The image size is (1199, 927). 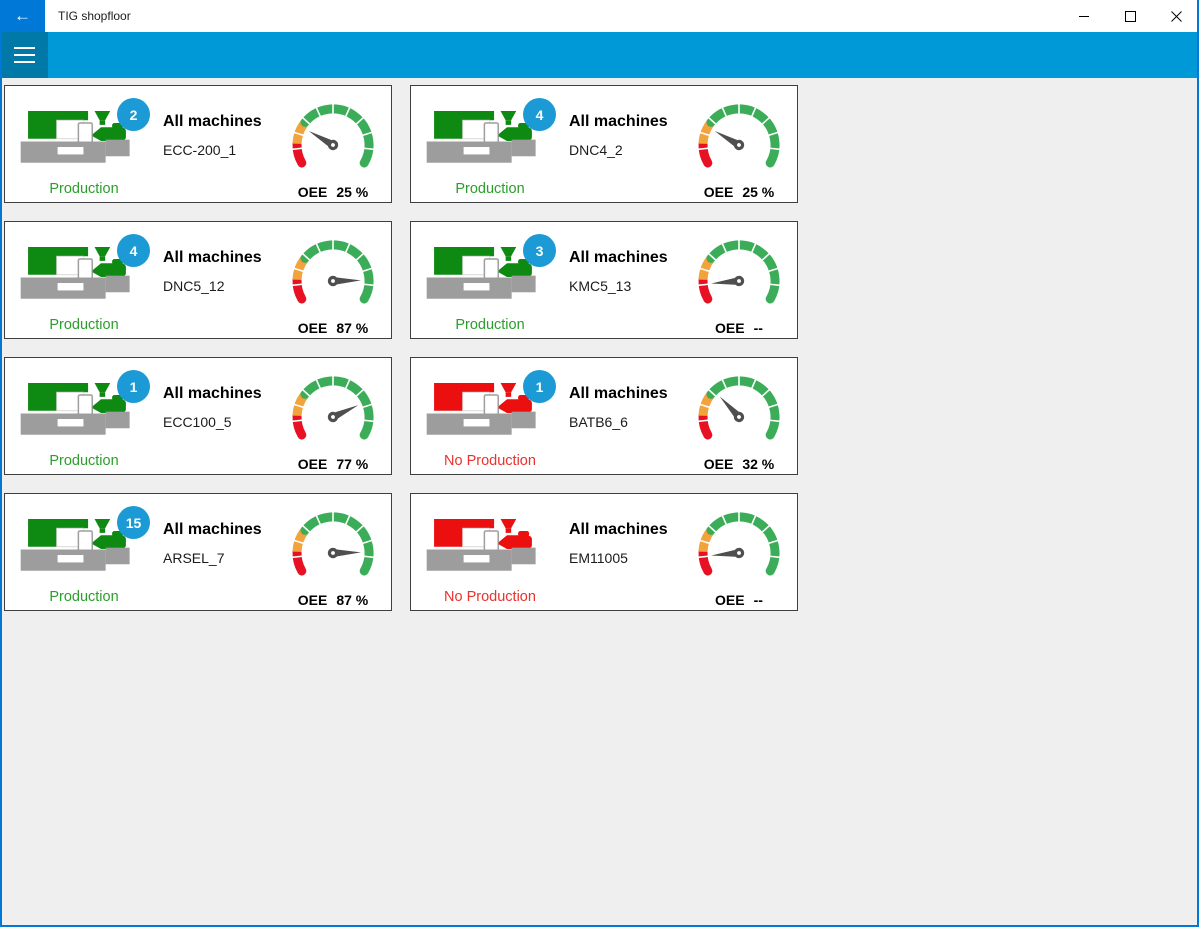 I want to click on machine-count-badge: 3, so click(x=539, y=250).